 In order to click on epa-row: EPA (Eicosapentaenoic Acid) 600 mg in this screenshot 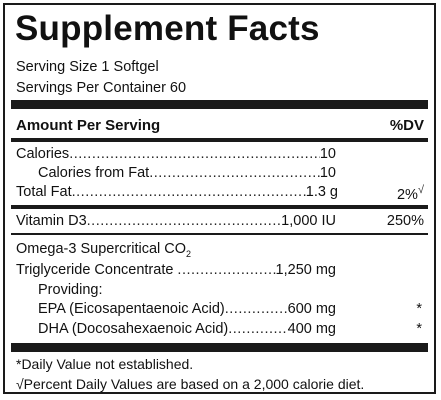, I will do `click(187, 309)`.